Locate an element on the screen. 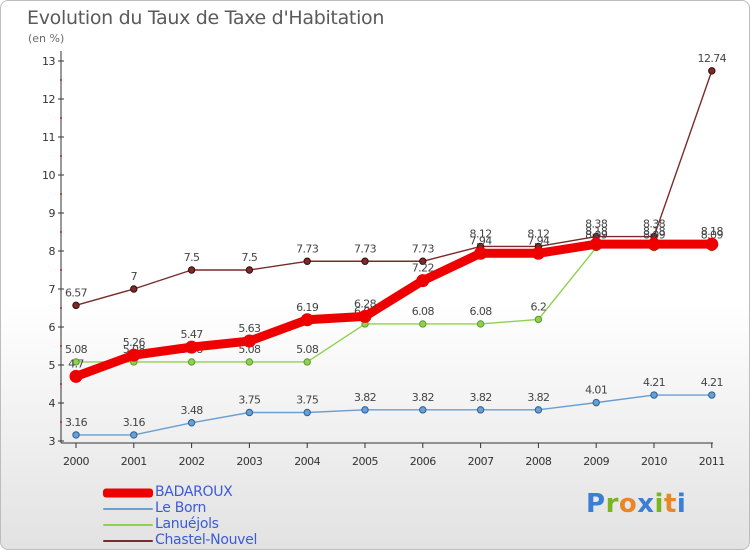 This screenshot has width=750, height=550. data-label: 4.01 is located at coordinates (596, 390).